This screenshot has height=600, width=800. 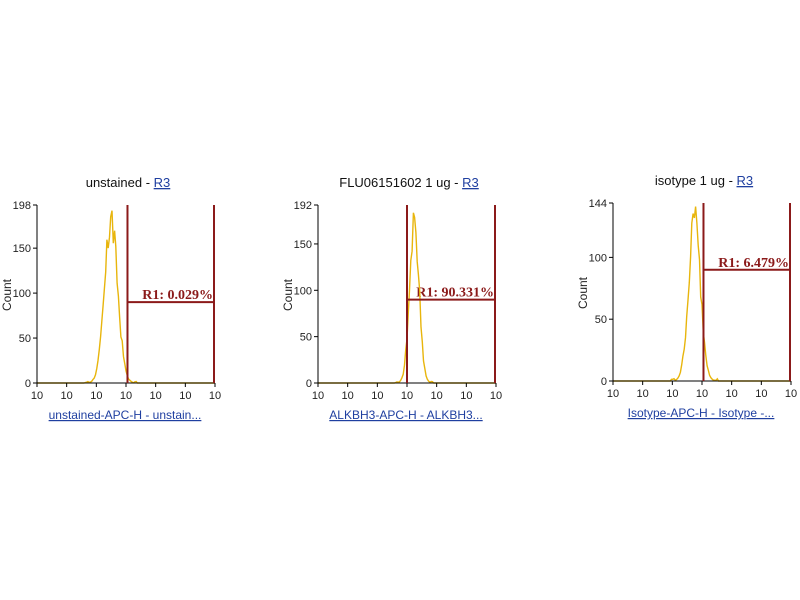 I want to click on histogram-trace, so click(x=702, y=294).